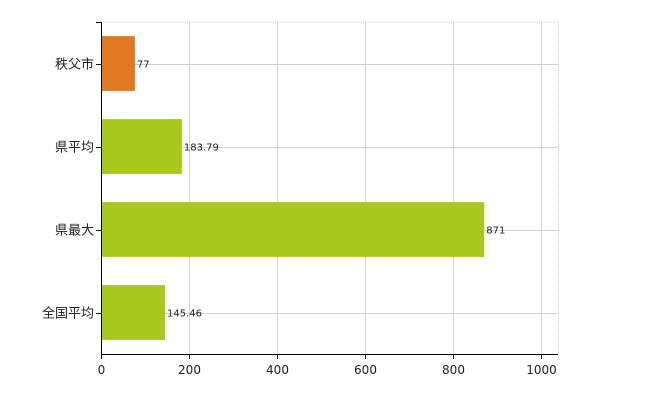 This screenshot has height=400, width=650. What do you see at coordinates (102, 370) in the screenshot?
I see `x-tick-label: 0` at bounding box center [102, 370].